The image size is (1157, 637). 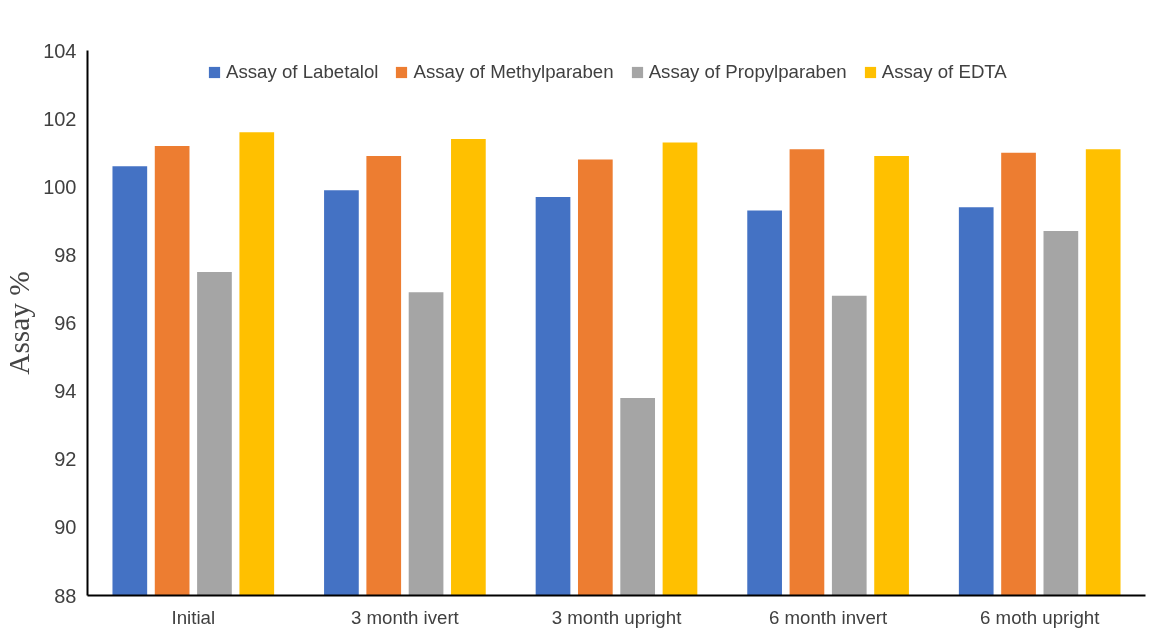 I want to click on y-tick-label: 98, so click(x=65, y=254).